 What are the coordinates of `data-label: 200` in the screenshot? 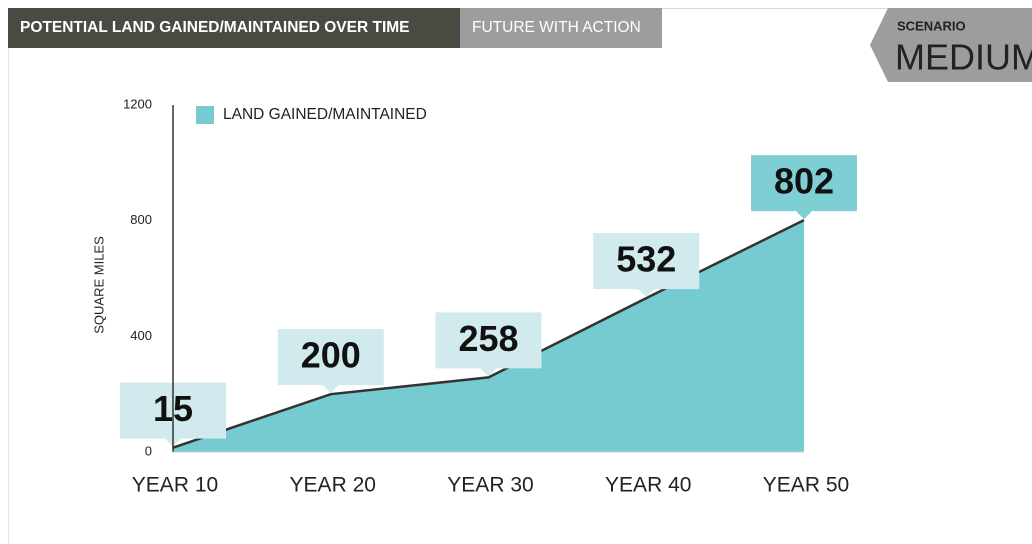 It's located at (331, 355).